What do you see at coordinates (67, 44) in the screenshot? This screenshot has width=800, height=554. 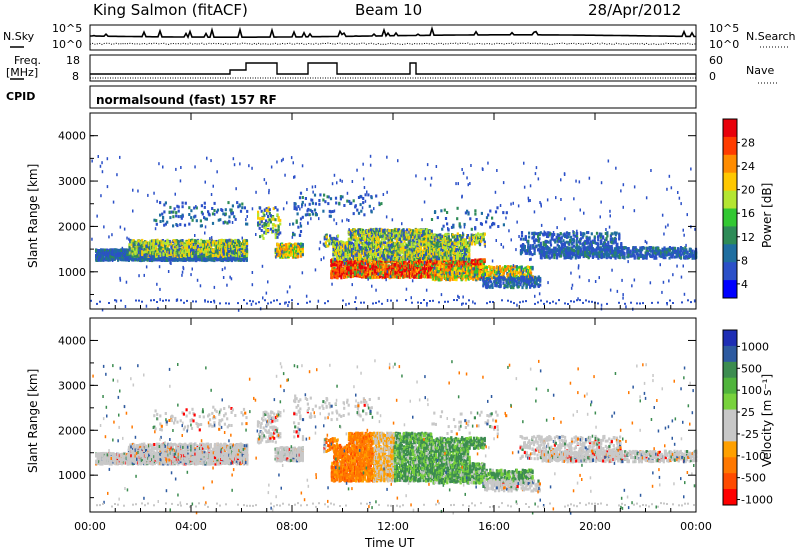 I see `nsky-tick-bottom: 10^0` at bounding box center [67, 44].